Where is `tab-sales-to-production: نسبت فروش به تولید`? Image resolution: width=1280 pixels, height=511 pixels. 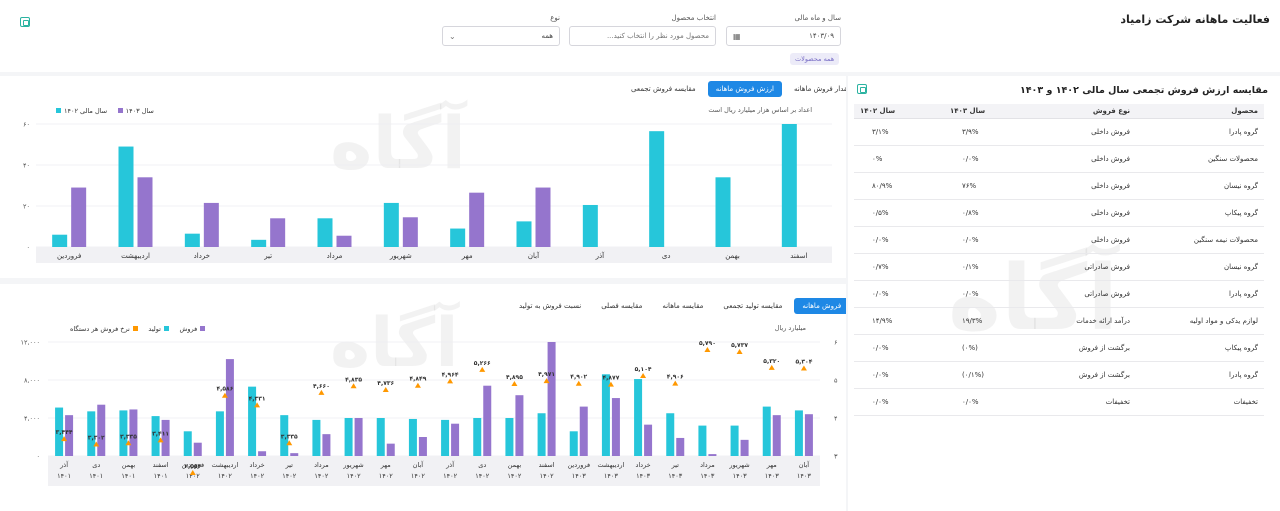
tab-sales-to-production: نسبت فروش به تولید is located at coordinates (550, 306).